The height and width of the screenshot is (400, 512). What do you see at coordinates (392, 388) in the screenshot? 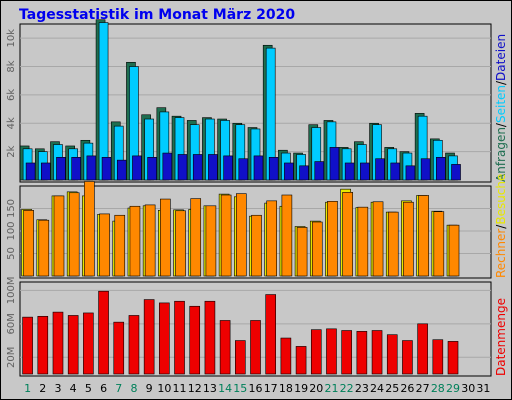
I see `x-tick-label-day-25: 25` at bounding box center [392, 388].